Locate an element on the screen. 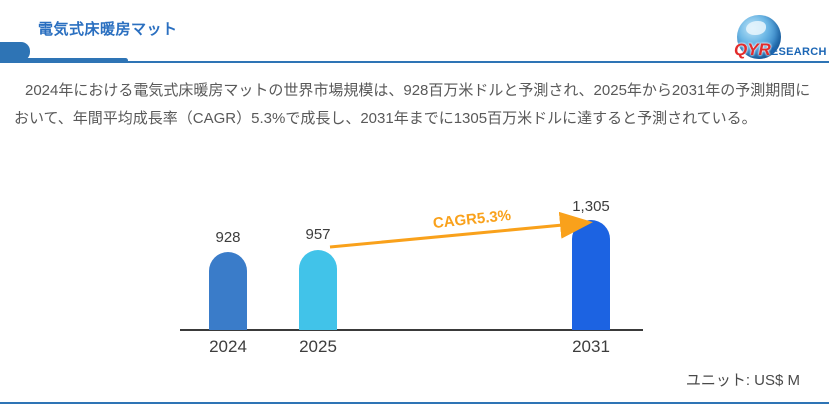 The image size is (829, 415). header-accent-line is located at coordinates (64, 60).